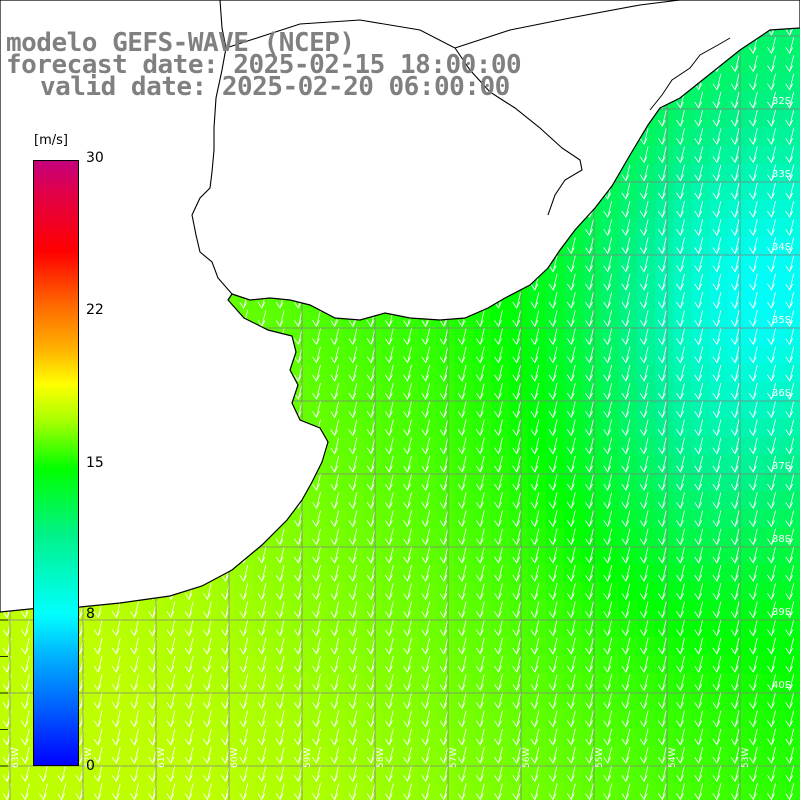 Image resolution: width=800 pixels, height=800 pixels. What do you see at coordinates (275, 87) in the screenshot?
I see `valid-date: valid date: 2025-02-20 06:00:00` at bounding box center [275, 87].